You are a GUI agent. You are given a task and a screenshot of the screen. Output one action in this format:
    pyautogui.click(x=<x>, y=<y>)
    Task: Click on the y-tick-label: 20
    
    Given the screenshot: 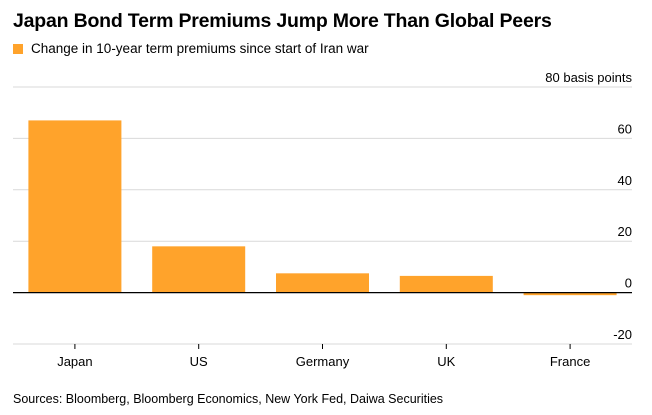 What is the action you would take?
    pyautogui.click(x=625, y=231)
    